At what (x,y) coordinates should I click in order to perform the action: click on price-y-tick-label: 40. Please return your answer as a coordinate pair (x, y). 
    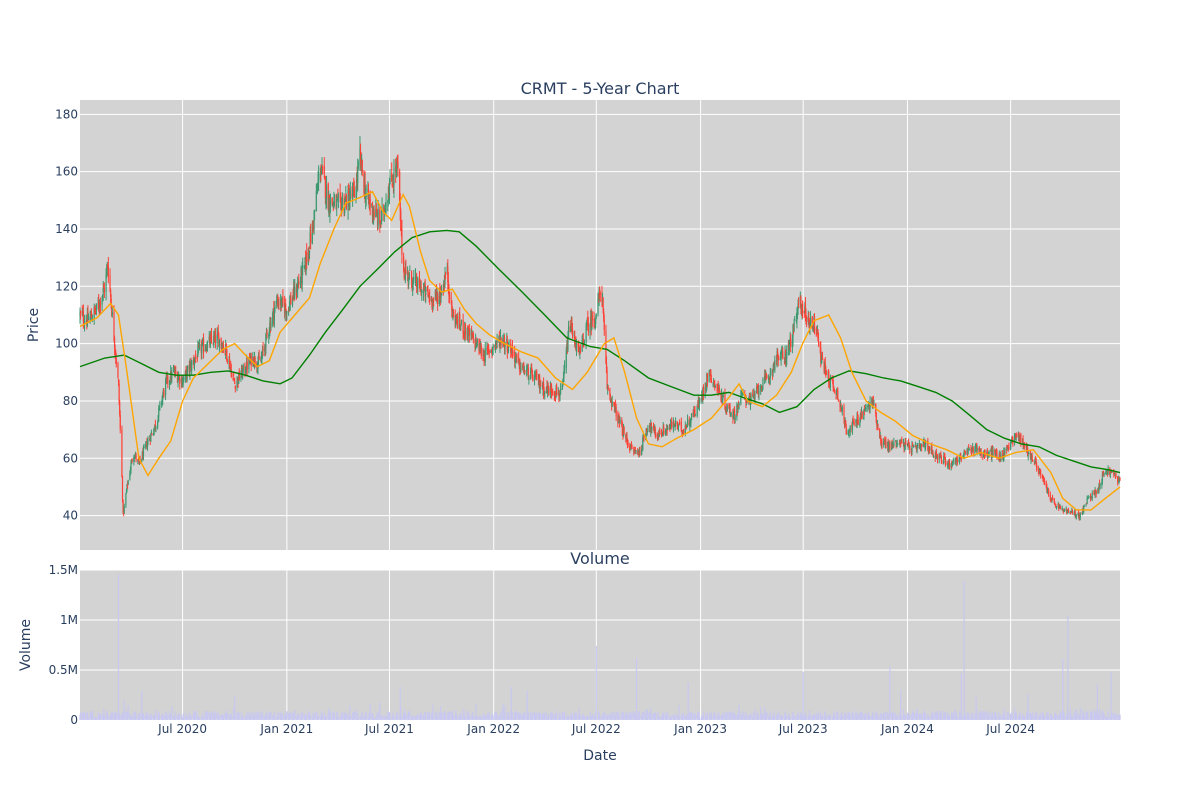
    Looking at the image, I should click on (70, 516).